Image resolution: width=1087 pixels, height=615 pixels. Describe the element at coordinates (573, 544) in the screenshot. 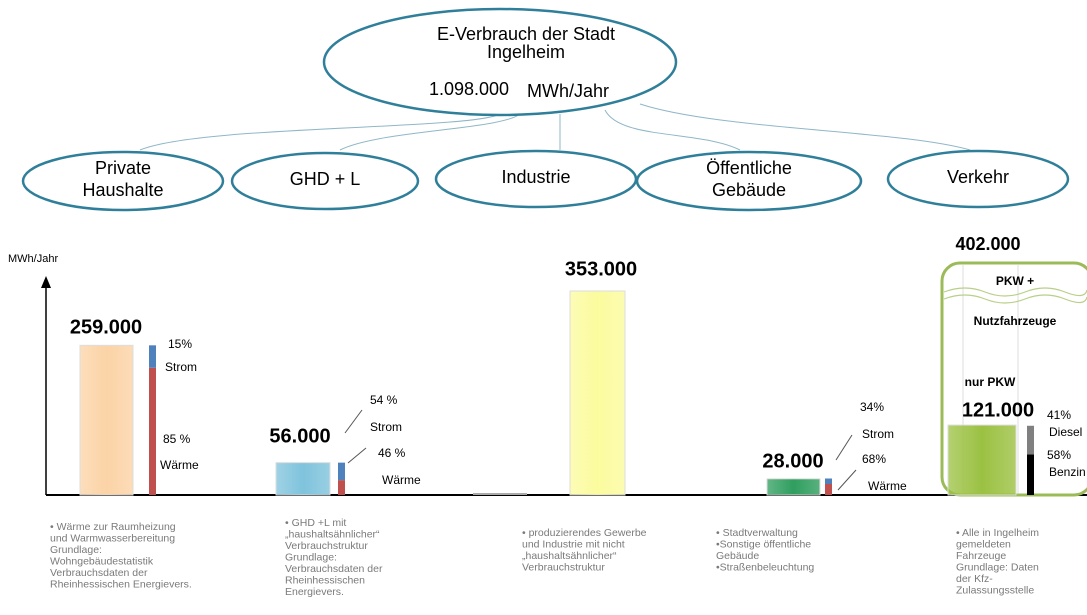

I see `note-line: und Industrie mit nicht` at that location.